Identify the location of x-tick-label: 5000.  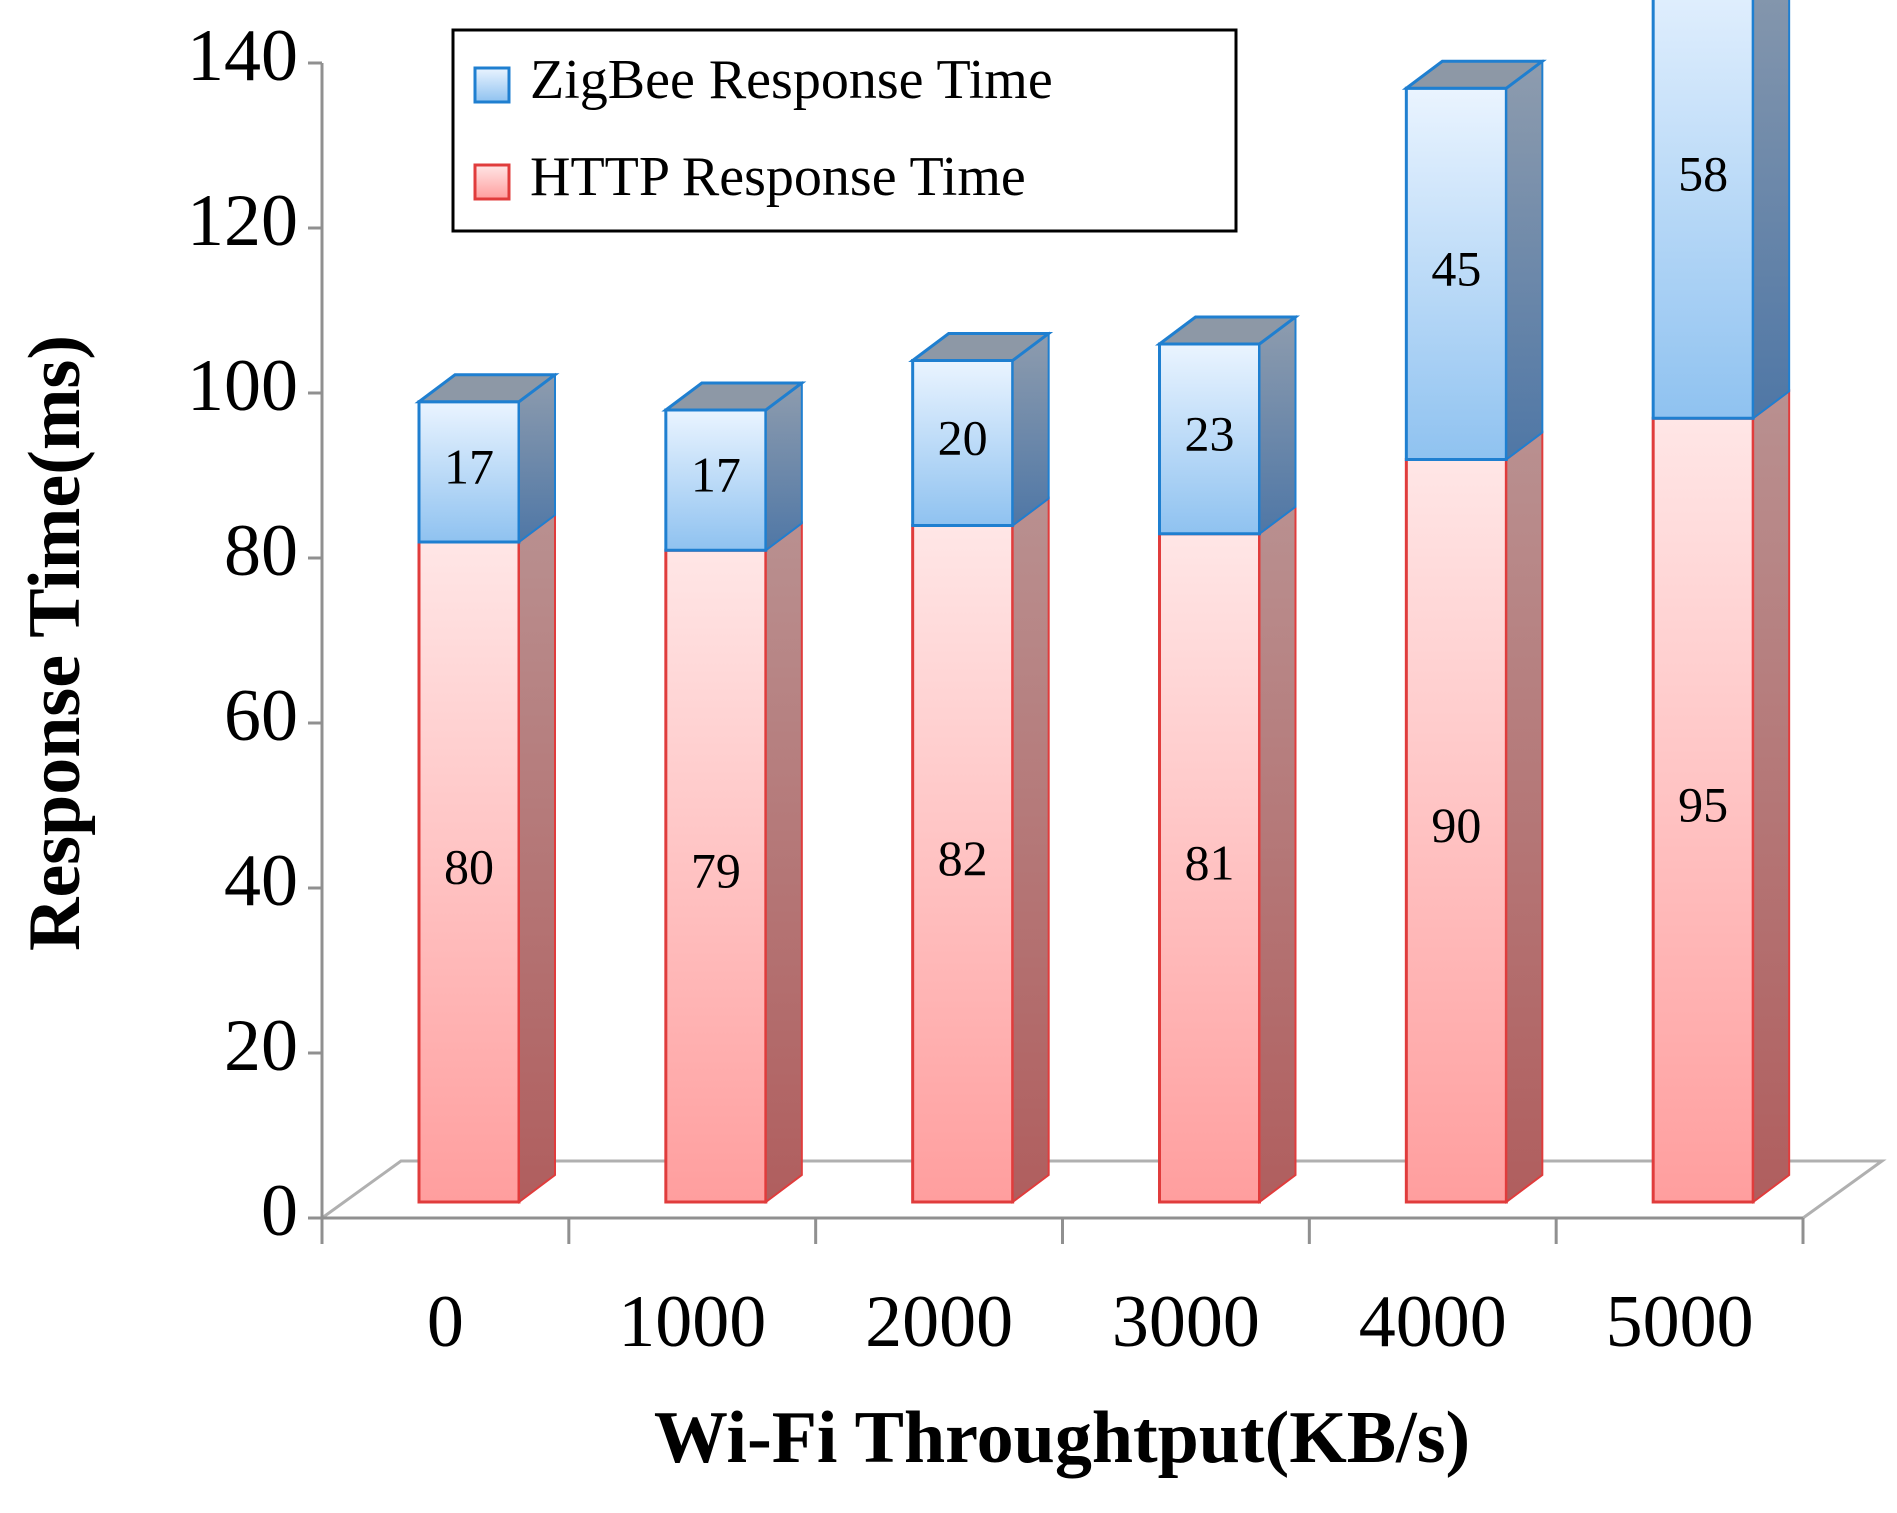
(1680, 1322).